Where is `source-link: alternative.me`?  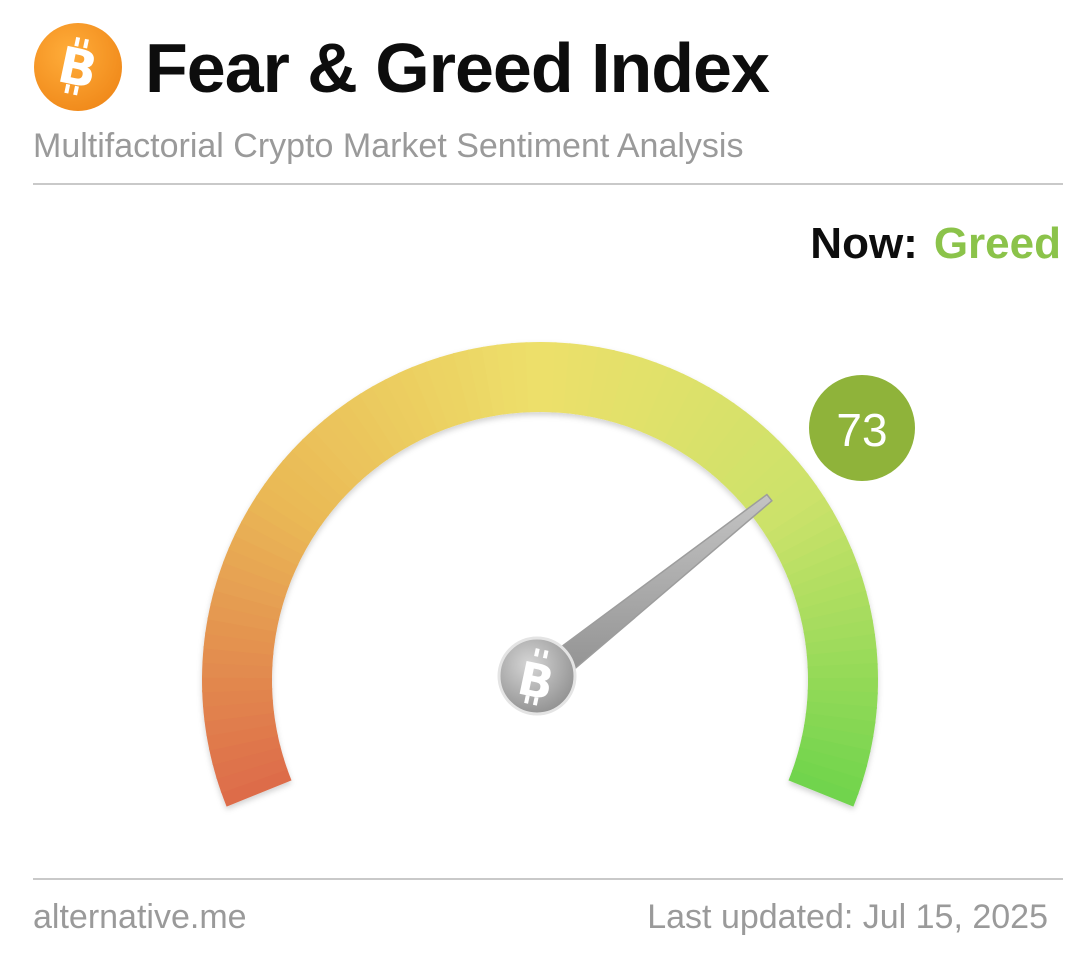
source-link: alternative.me is located at coordinates (140, 917).